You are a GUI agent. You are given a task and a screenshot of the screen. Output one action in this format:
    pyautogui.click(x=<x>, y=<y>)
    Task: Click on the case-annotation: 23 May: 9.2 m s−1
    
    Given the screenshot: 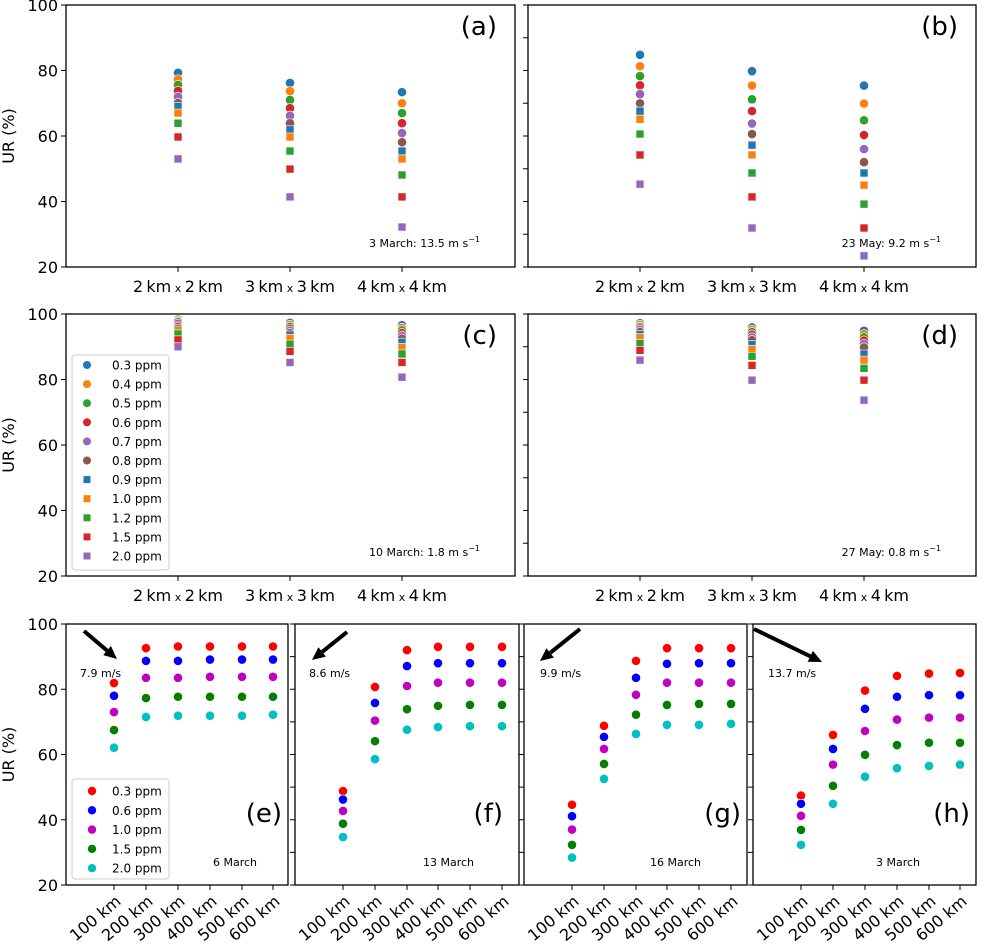 What is the action you would take?
    pyautogui.click(x=891, y=242)
    